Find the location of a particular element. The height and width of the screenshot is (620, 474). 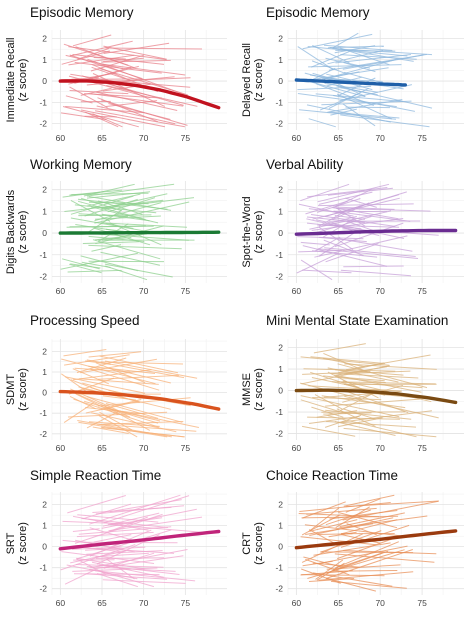

y-tick-label: 2 is located at coordinates (280, 39).